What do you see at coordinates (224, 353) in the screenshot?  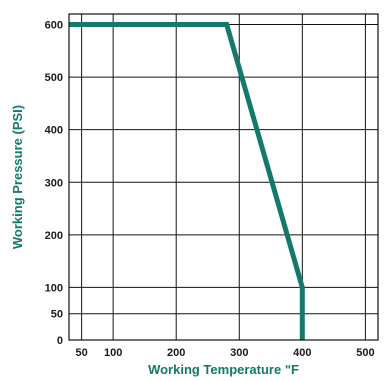 I see `x-tick-labels: 50 100 200 300 400 500` at bounding box center [224, 353].